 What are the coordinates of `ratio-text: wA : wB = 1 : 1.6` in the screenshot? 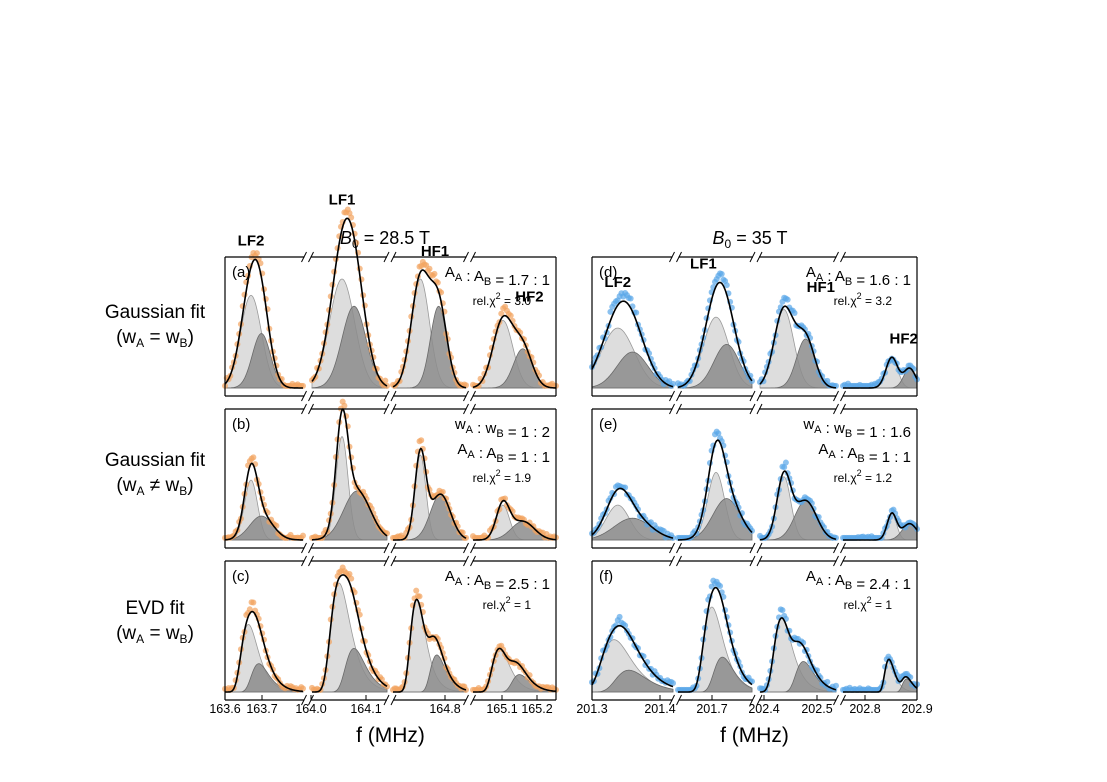 It's located at (856, 428).